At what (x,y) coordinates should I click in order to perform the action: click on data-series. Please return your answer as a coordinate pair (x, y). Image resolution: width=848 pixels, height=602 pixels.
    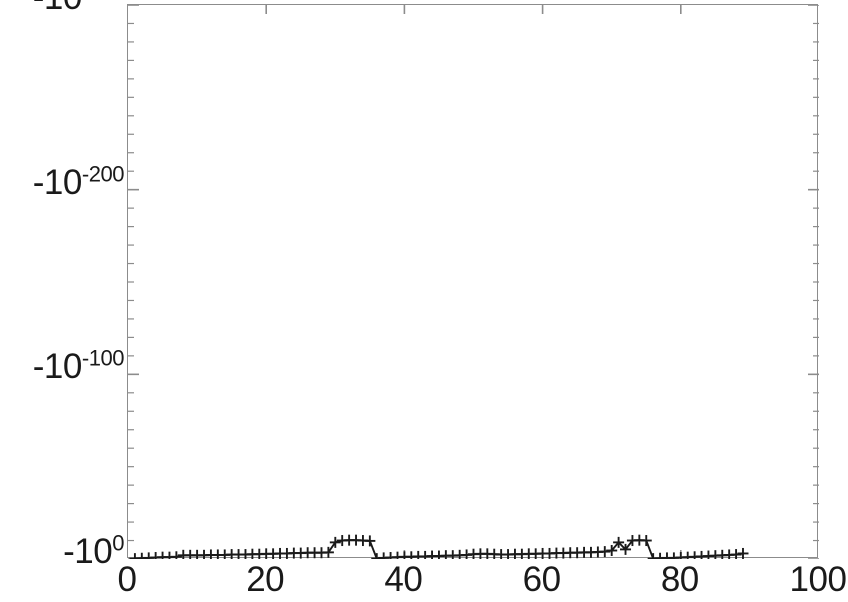
    Looking at the image, I should click on (439, 546).